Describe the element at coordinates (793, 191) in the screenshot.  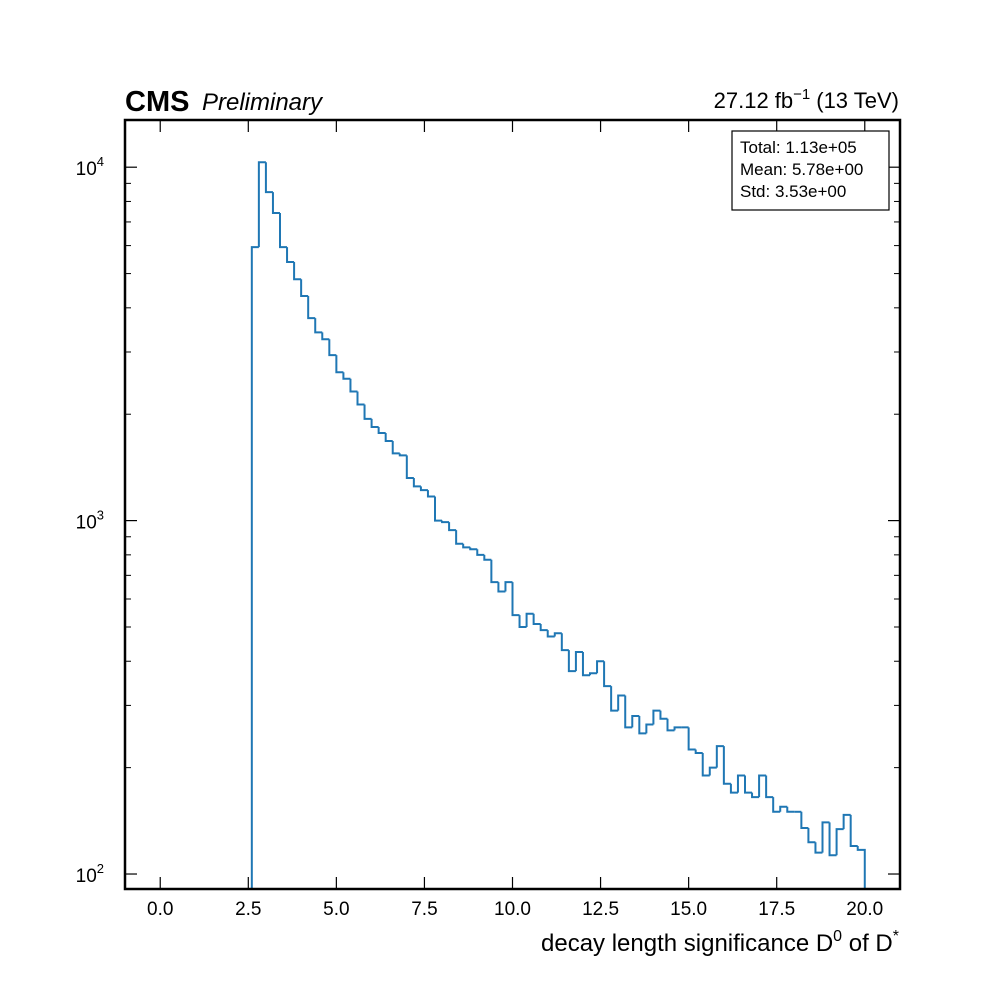
I see `stats-line: Std: 3.53e+00` at that location.